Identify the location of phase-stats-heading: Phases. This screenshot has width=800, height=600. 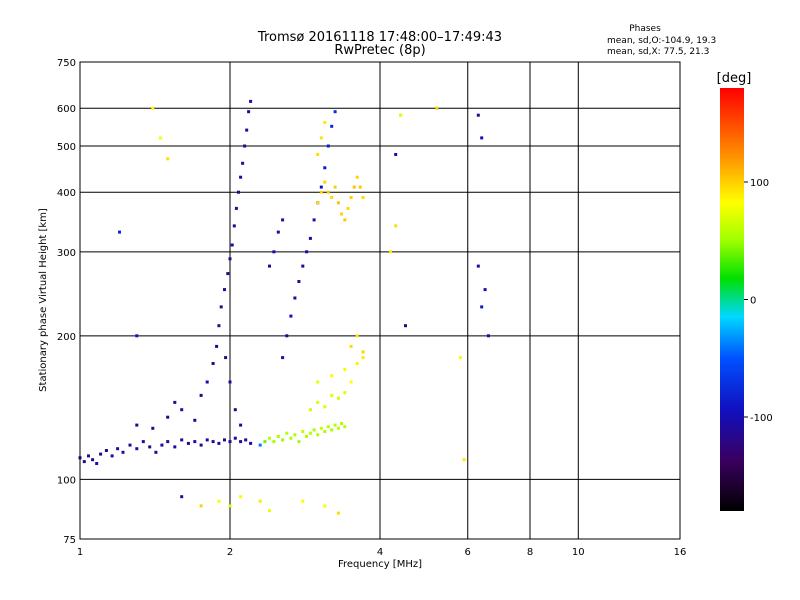
(645, 29).